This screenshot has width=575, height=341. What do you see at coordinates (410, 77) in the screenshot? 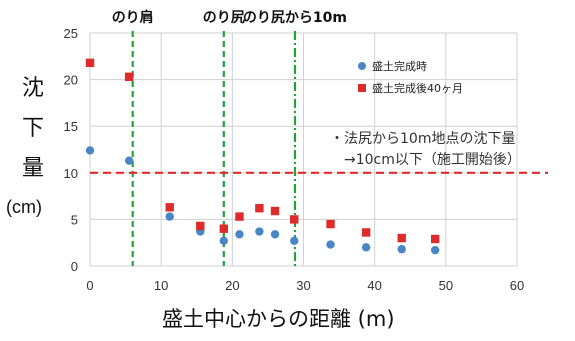
I see `legend: 盛土完成時 盛土完成後40ヶ月` at bounding box center [410, 77].